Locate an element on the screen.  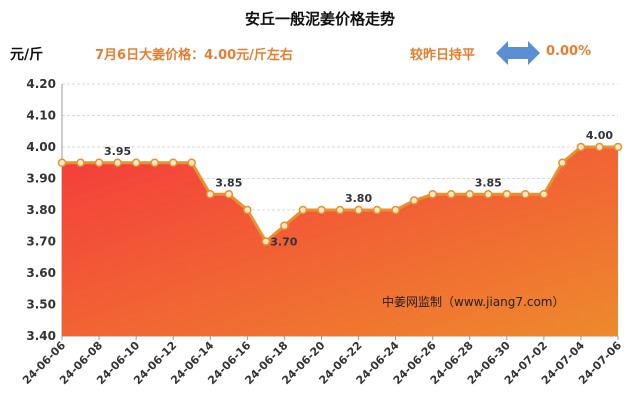
y-tick-label: 4.20 is located at coordinates (41, 84).